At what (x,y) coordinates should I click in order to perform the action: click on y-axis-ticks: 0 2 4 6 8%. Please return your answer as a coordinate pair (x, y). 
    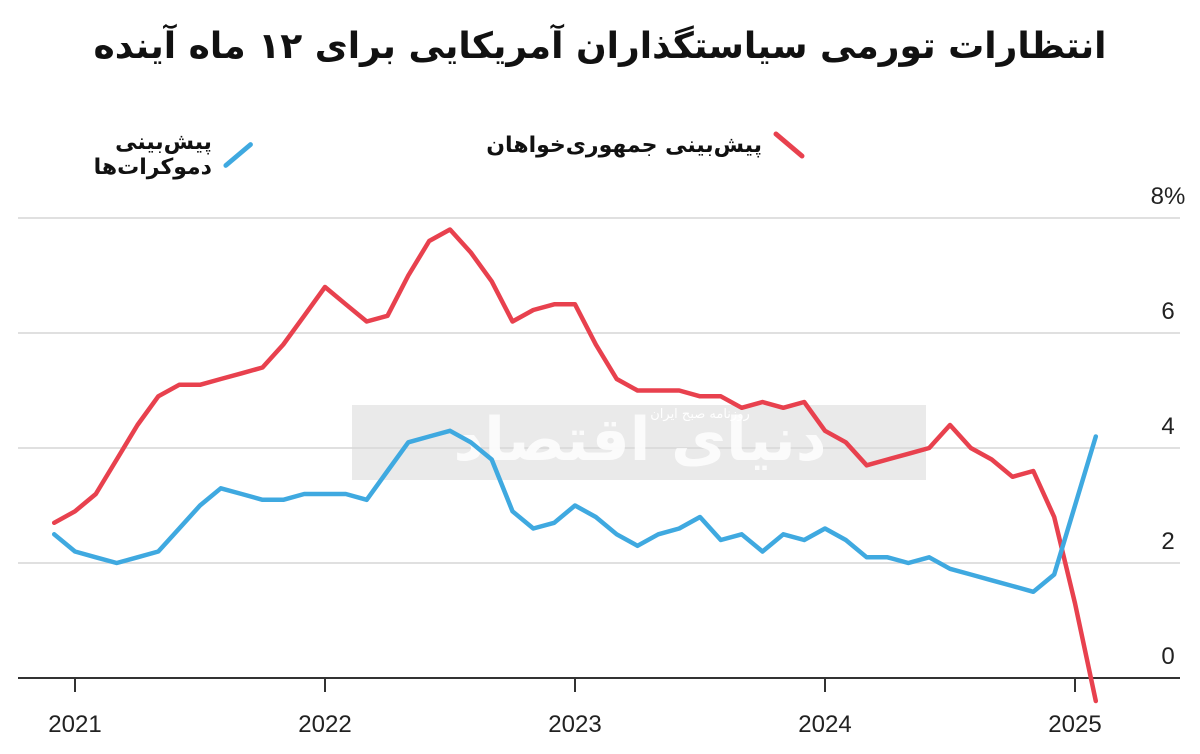
    Looking at the image, I should click on (1168, 426).